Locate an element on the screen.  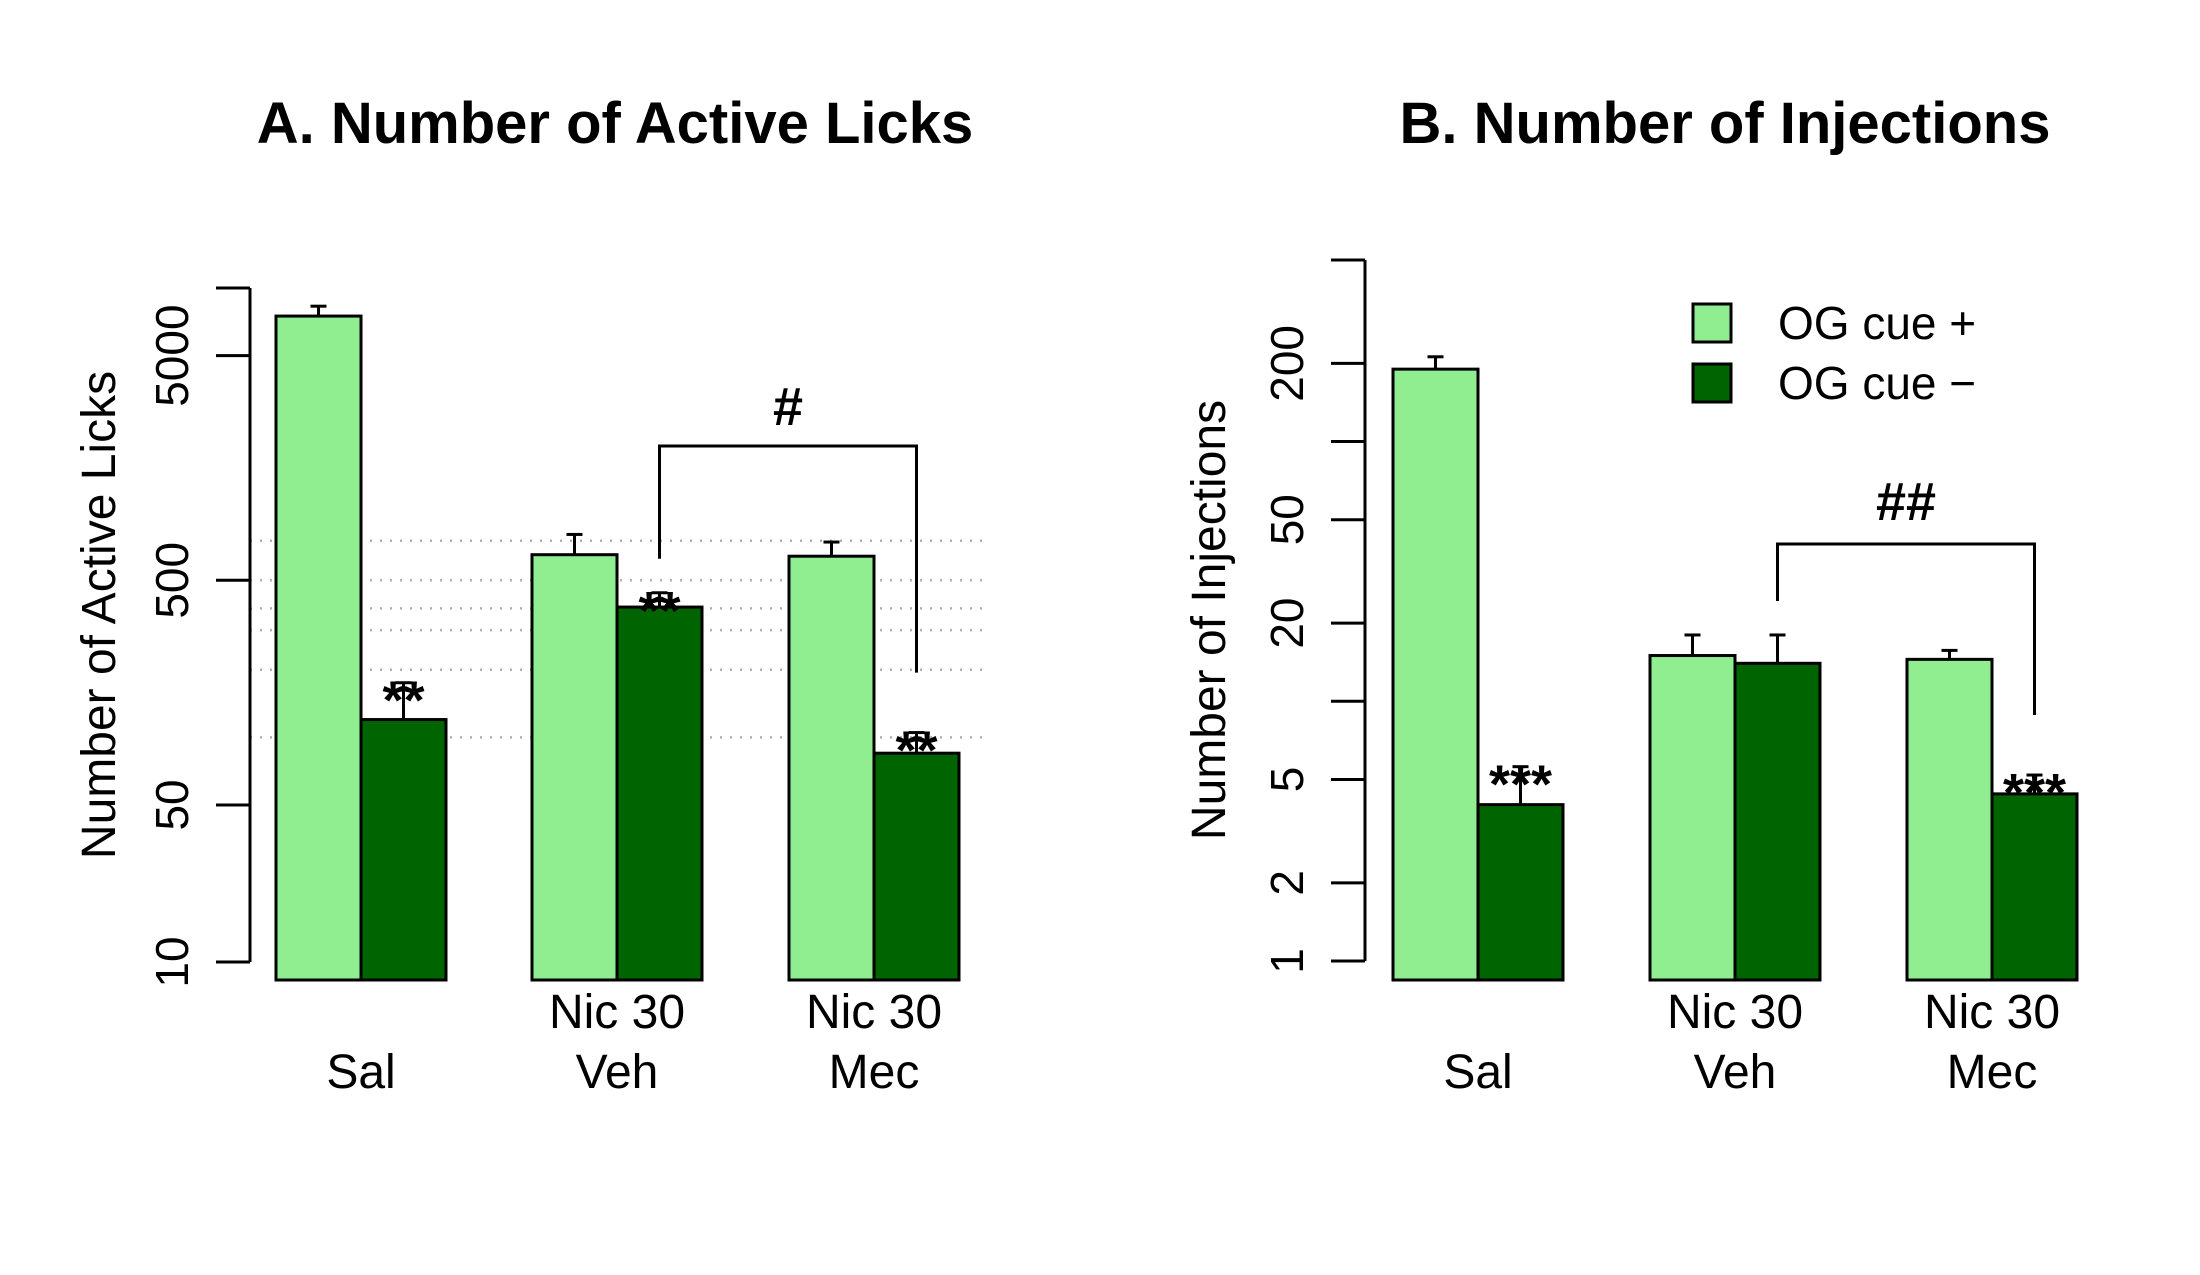
panel-b-significance: *** *** is located at coordinates (1777, 789).